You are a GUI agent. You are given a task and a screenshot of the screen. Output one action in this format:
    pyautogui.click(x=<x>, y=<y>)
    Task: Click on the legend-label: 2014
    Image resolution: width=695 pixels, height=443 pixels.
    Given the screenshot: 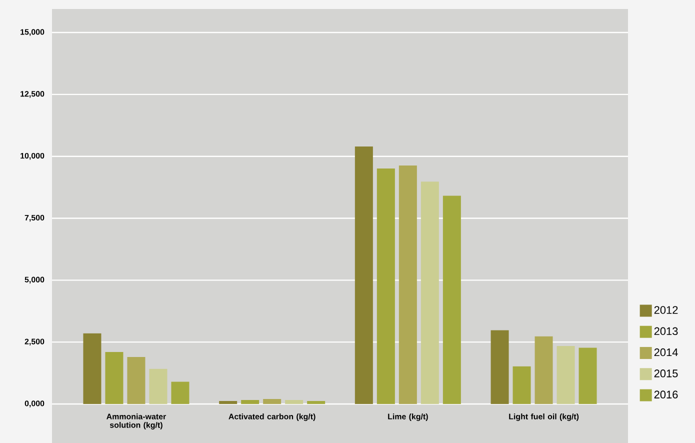 What is the action you would take?
    pyautogui.click(x=666, y=352)
    